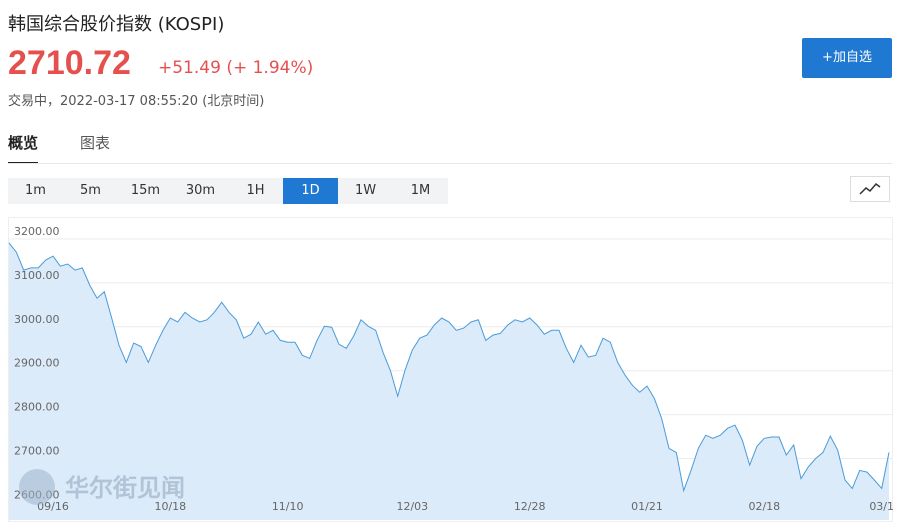 The image size is (901, 531). I want to click on price-change: +51.49 (+ 1.94%), so click(236, 68).